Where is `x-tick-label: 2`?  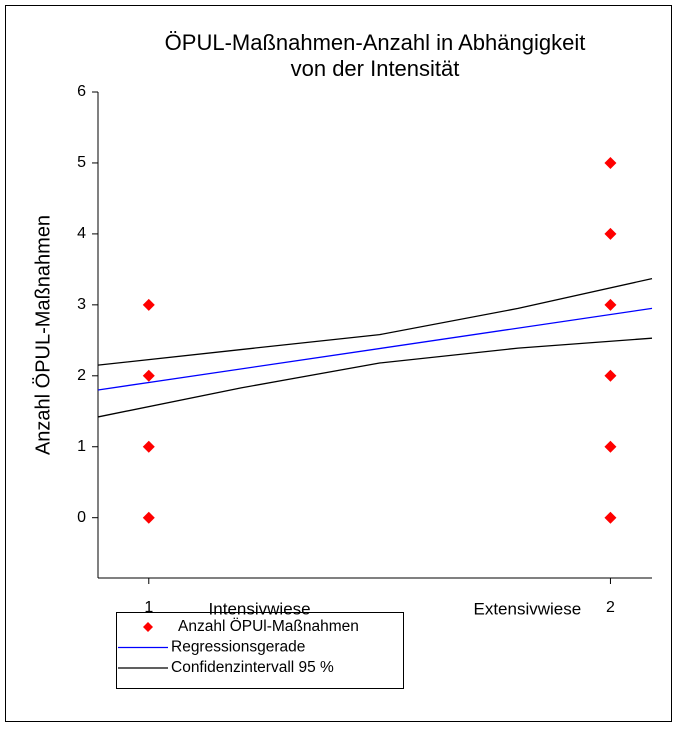
x-tick-label: 2 is located at coordinates (610, 607).